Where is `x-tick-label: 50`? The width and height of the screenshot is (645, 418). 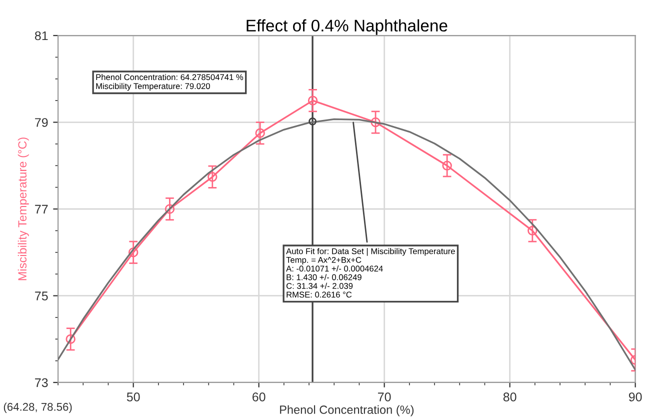
x-tick-label: 50 is located at coordinates (133, 397).